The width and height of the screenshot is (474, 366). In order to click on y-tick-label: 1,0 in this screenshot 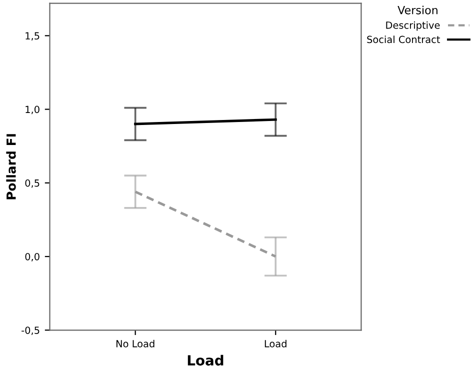, I will do `click(33, 110)`.